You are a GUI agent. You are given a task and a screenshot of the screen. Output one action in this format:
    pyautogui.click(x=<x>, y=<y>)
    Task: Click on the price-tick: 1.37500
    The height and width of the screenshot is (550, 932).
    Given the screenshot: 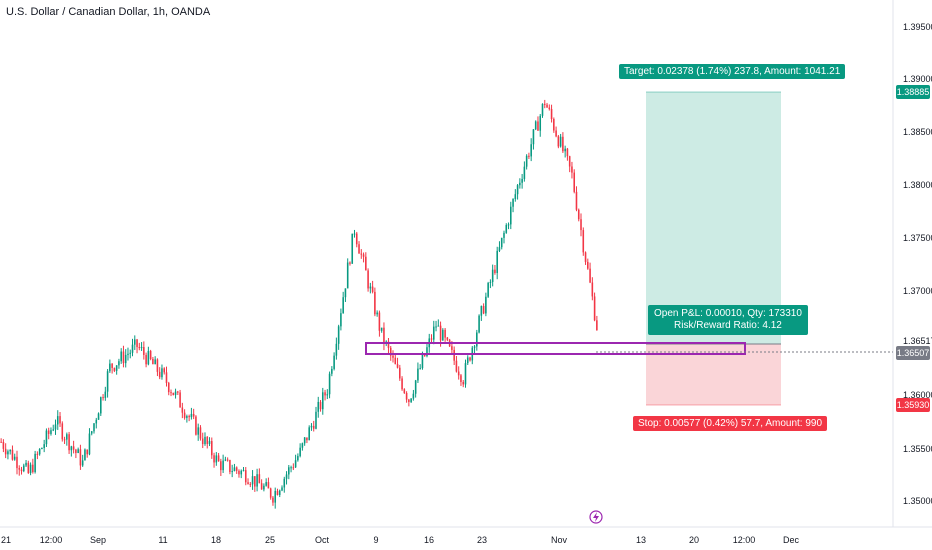 What is the action you would take?
    pyautogui.click(x=917, y=238)
    